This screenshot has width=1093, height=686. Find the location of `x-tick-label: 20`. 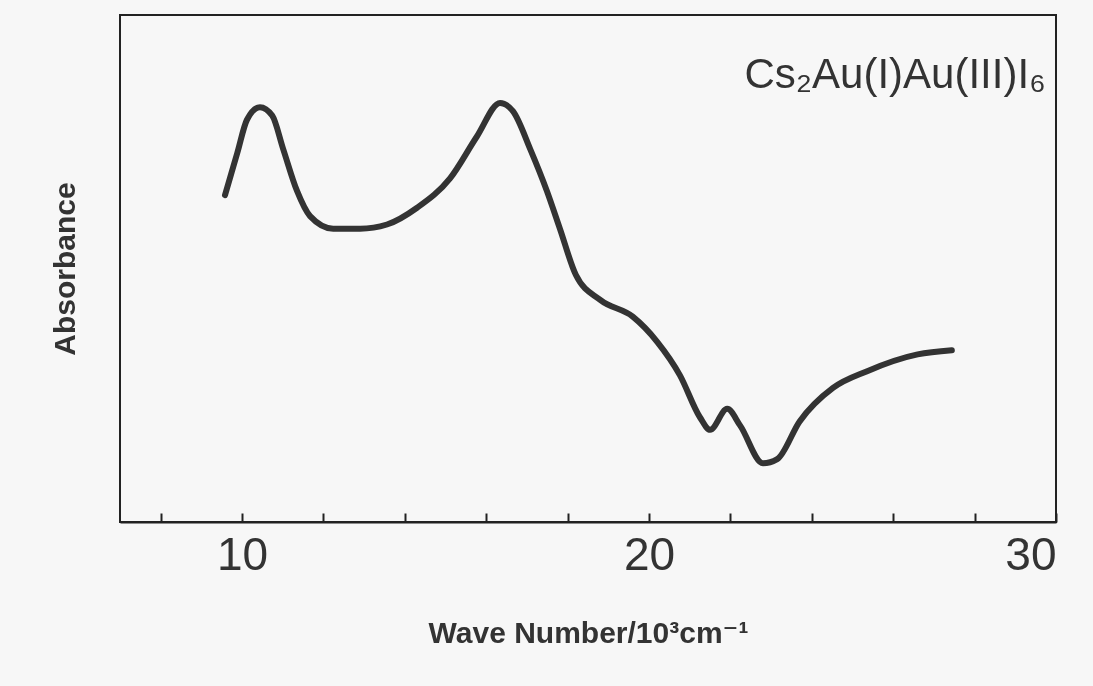

x-tick-label: 20 is located at coordinates (649, 553).